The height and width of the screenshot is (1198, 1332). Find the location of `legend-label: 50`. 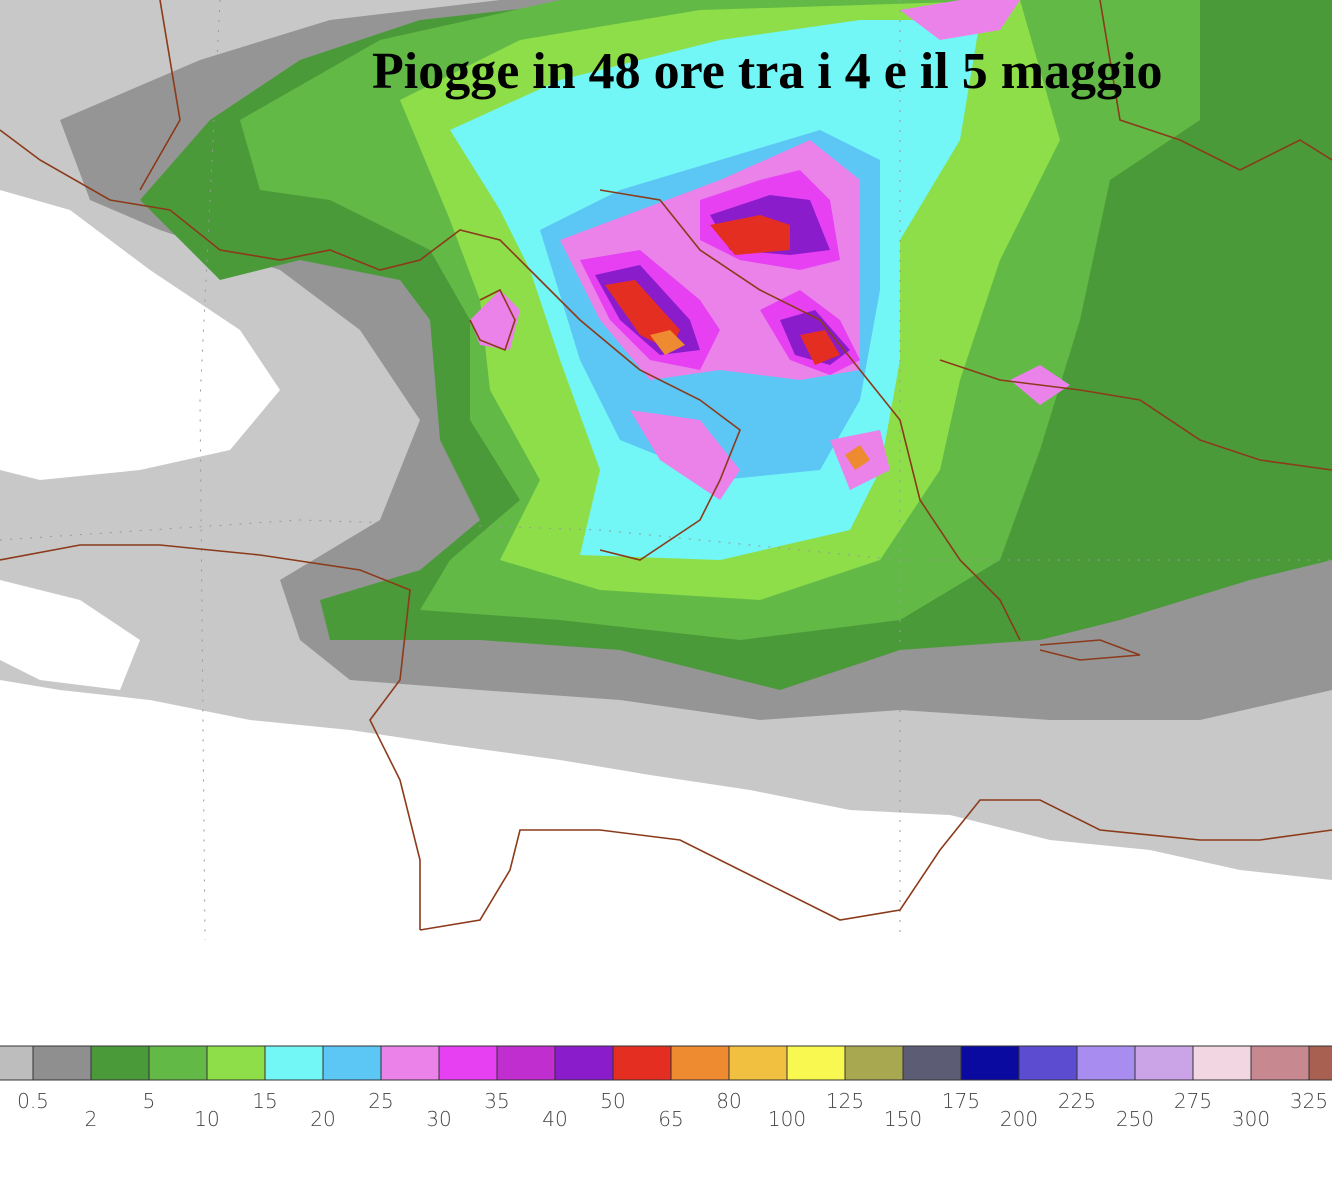

legend-label: 50 is located at coordinates (612, 1101).